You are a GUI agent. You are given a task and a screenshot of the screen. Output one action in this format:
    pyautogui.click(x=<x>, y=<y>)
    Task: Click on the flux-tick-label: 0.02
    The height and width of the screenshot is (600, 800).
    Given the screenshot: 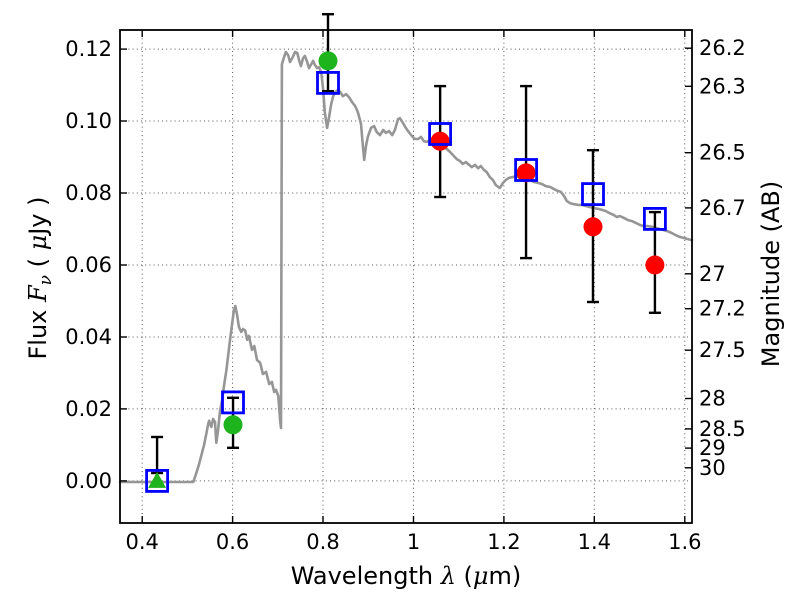 What is the action you would take?
    pyautogui.click(x=88, y=409)
    